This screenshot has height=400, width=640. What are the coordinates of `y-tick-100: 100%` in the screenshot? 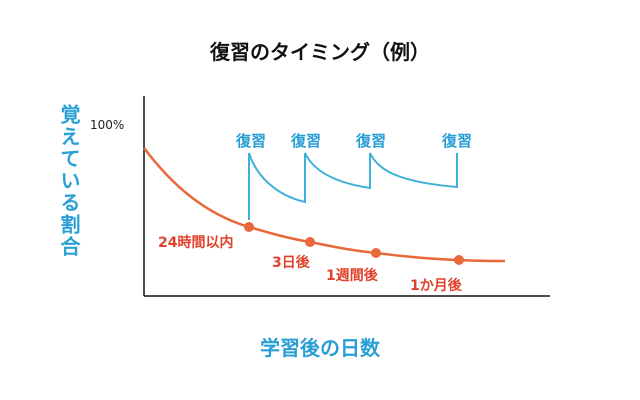 It's located at (107, 125).